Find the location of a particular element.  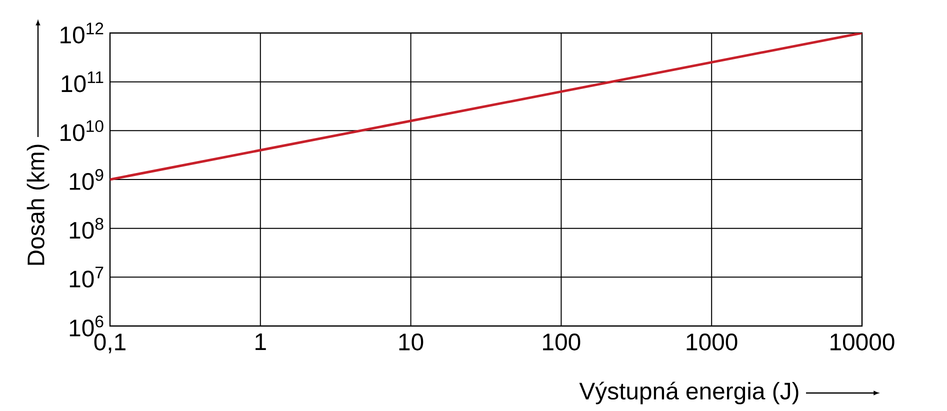

y-tick-label: 10$^{9}$ is located at coordinates (87, 179).